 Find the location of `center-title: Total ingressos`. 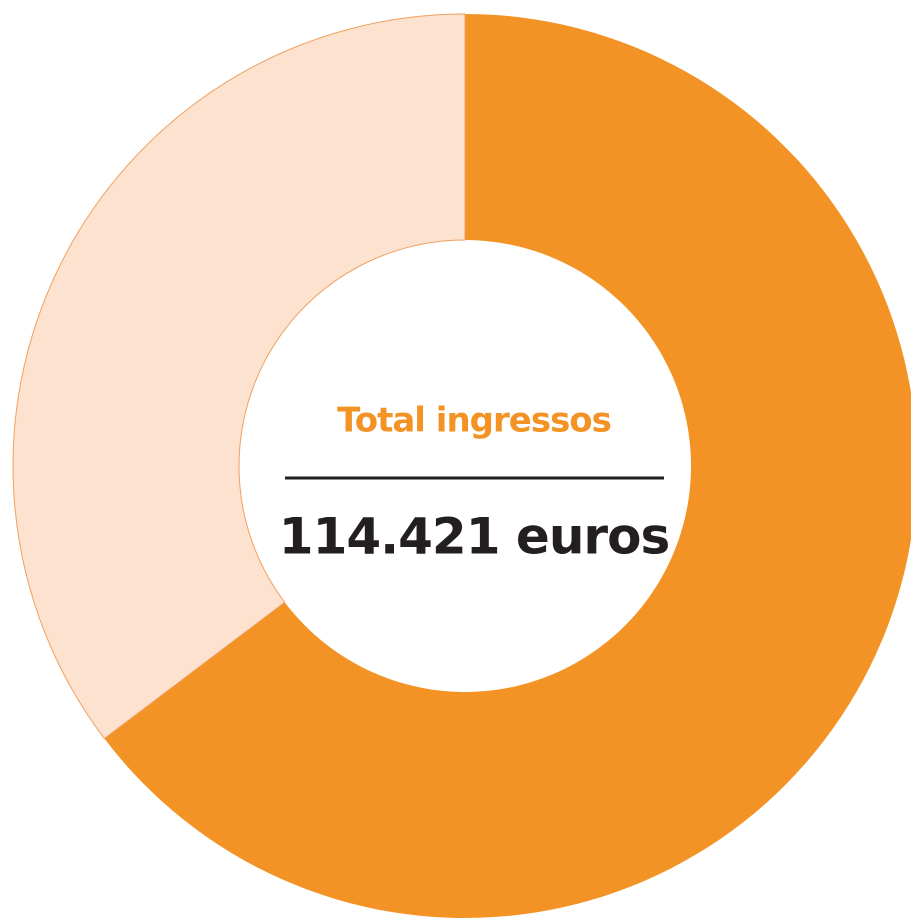

center-title: Total ingressos is located at coordinates (474, 421).